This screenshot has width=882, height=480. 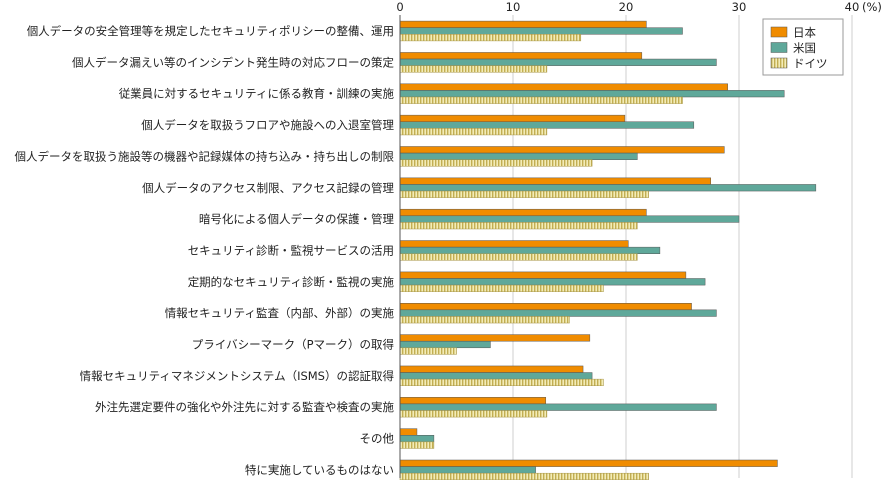 I want to click on category-label: 個人データのアクセス制限、アクセス記録の管理, so click(x=268, y=188).